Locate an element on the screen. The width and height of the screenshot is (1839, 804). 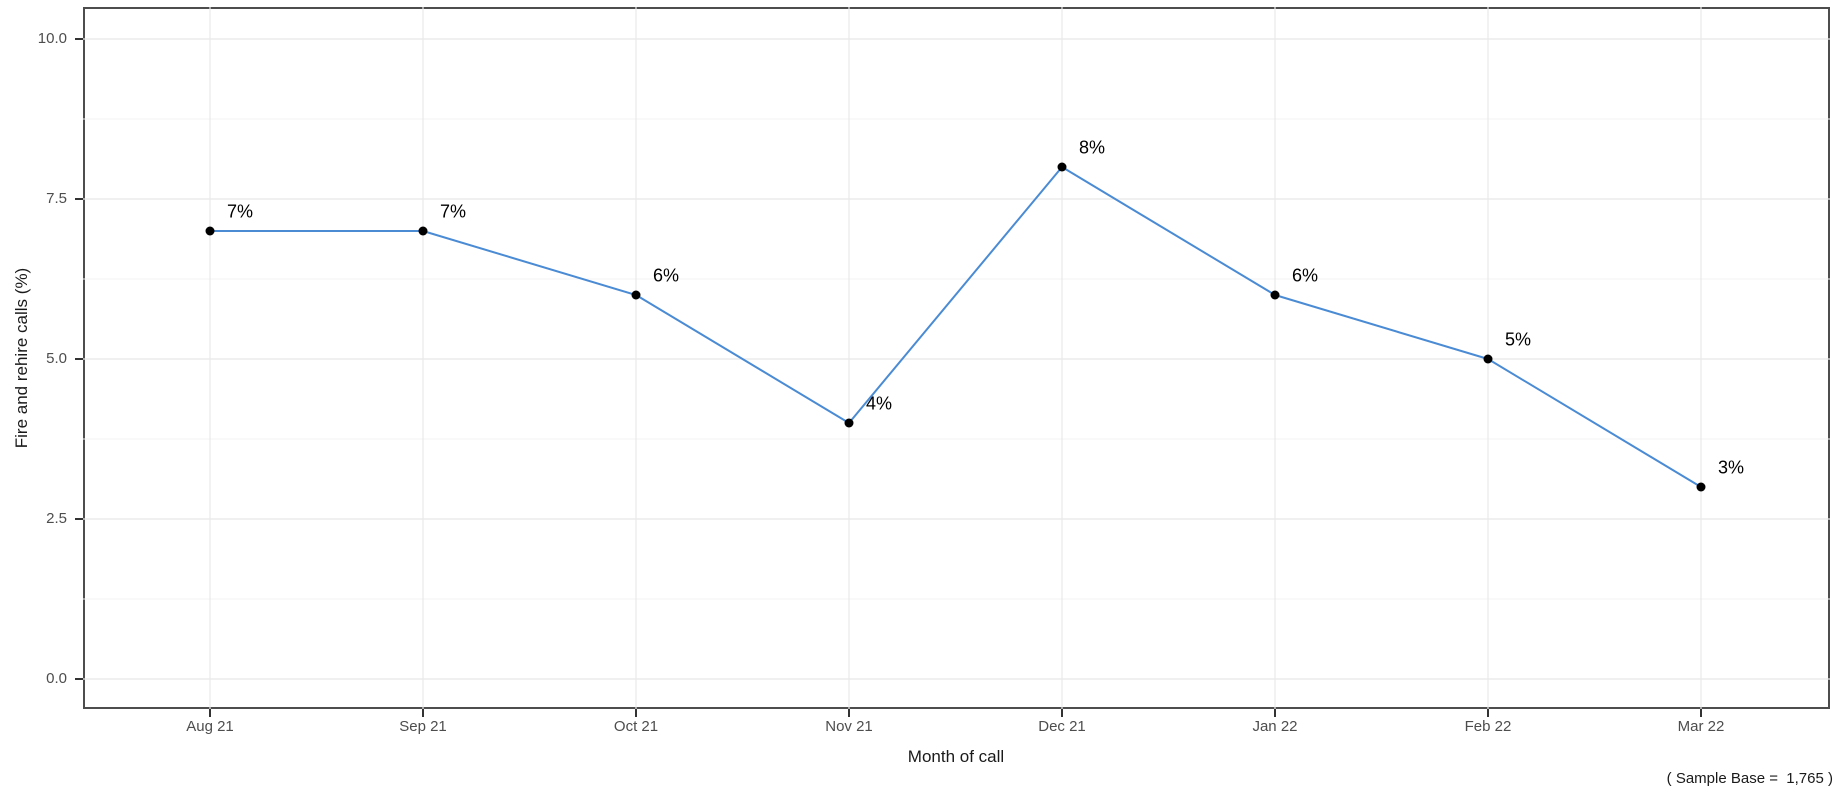
x-tick-label: Jan 22 is located at coordinates (1275, 726).